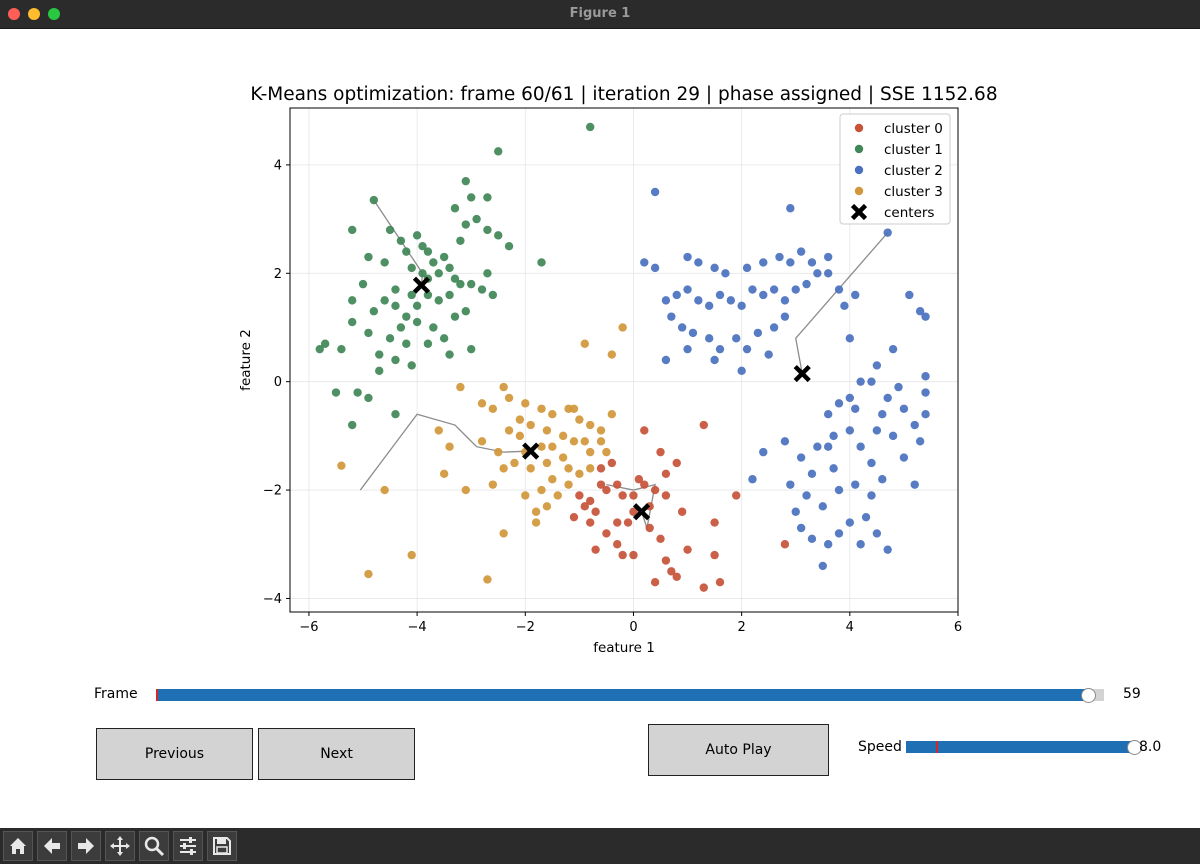  Describe the element at coordinates (958, 627) in the screenshot. I see `x-tick-label: 6` at that location.